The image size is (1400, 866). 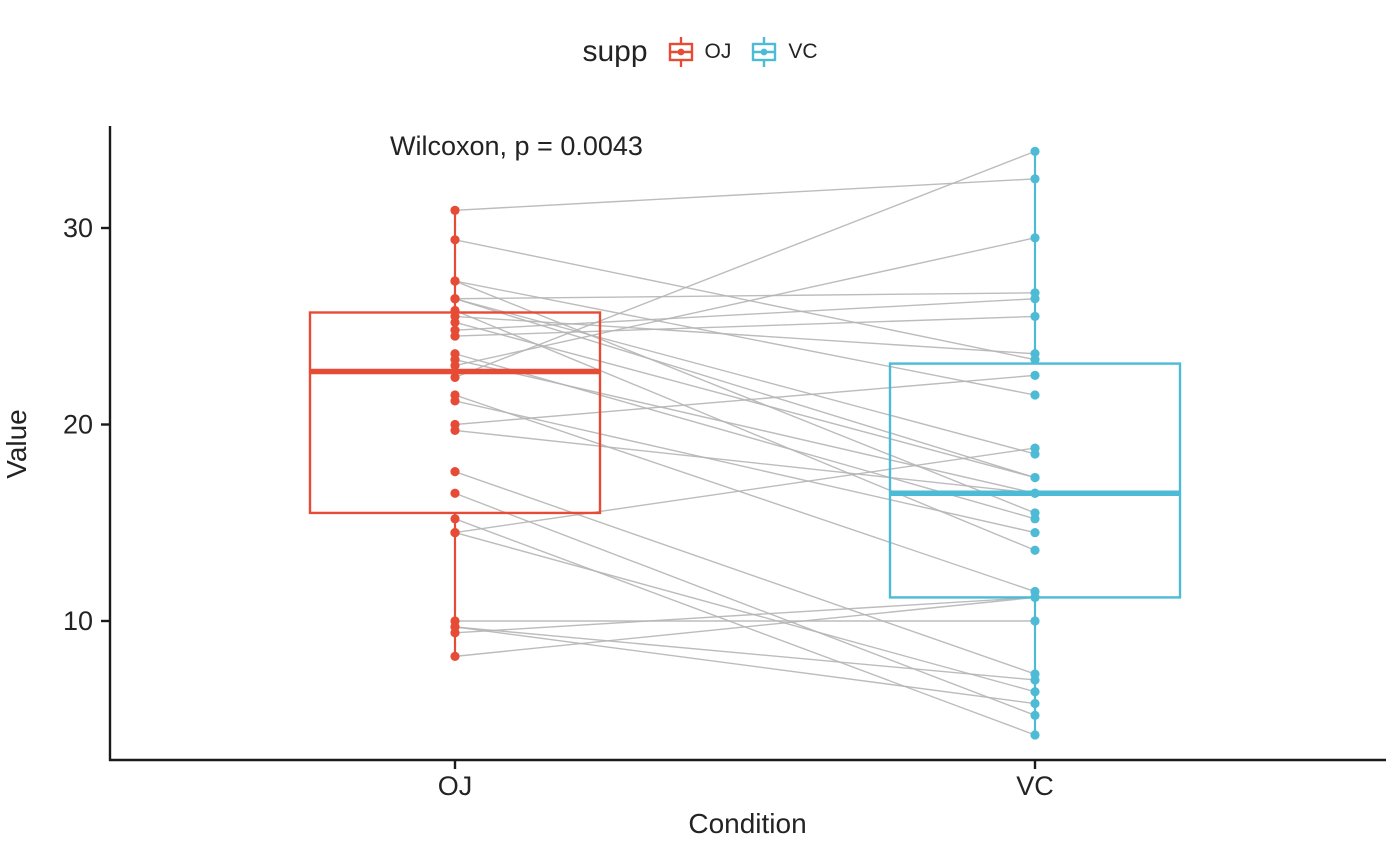 I want to click on stat-annotation: Wilcoxon, p = 0.0043, so click(x=516, y=146).